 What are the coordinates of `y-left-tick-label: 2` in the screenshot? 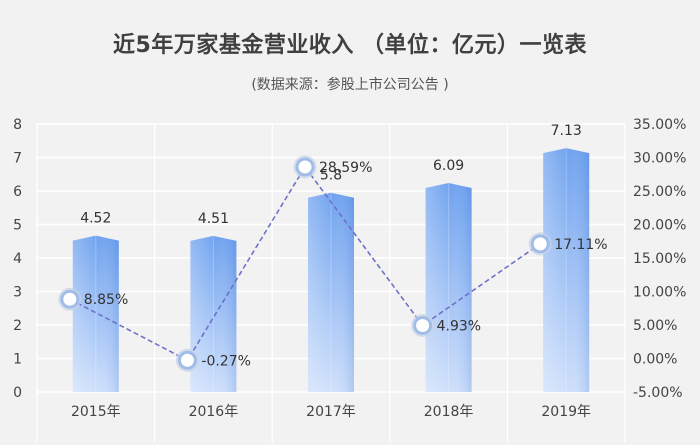 It's located at (17, 326).